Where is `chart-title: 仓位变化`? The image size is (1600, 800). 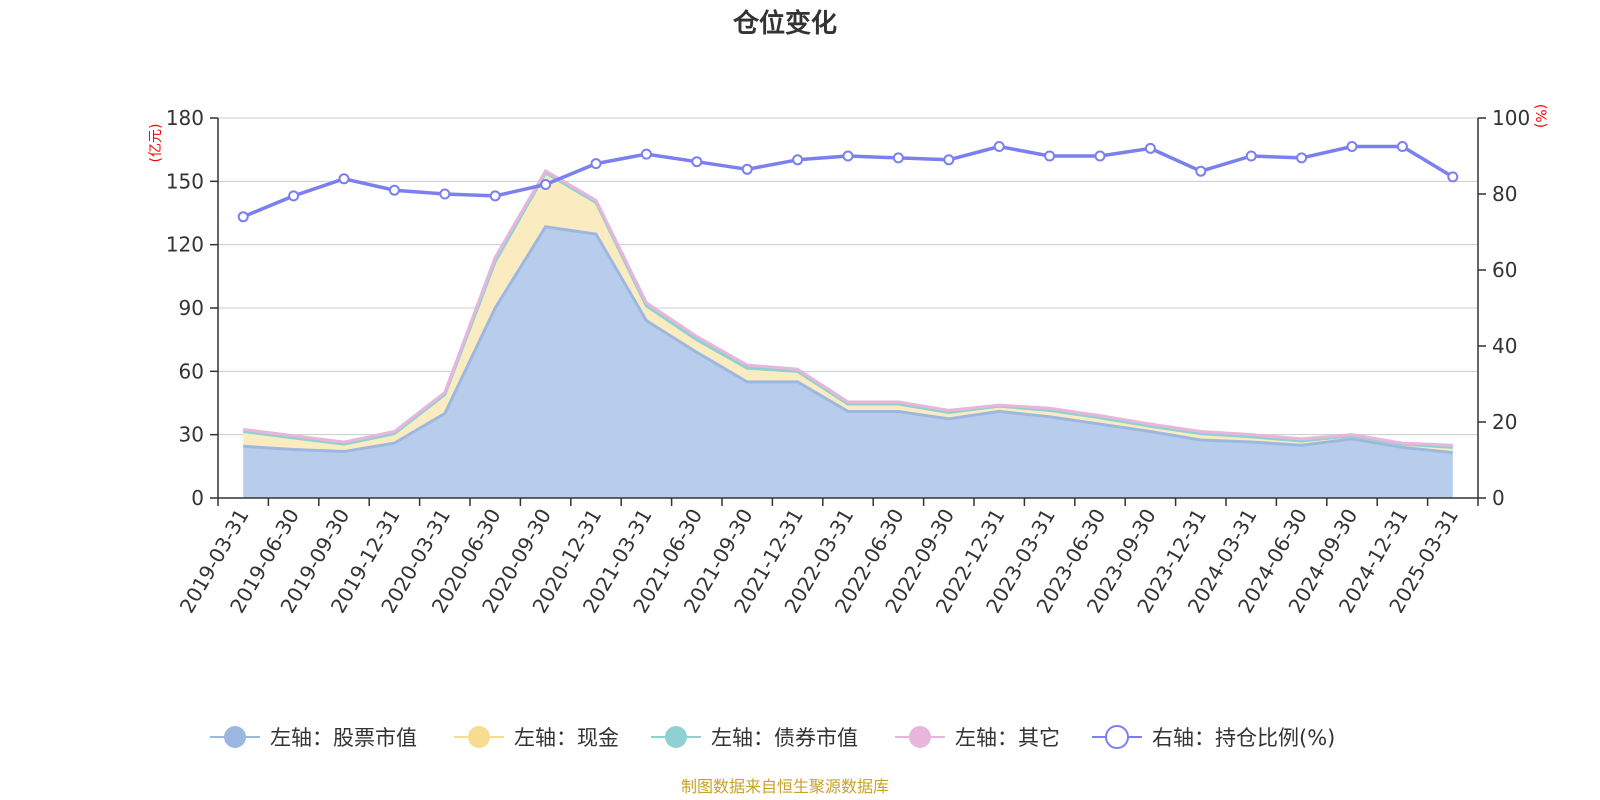 chart-title: 仓位变化 is located at coordinates (784, 23).